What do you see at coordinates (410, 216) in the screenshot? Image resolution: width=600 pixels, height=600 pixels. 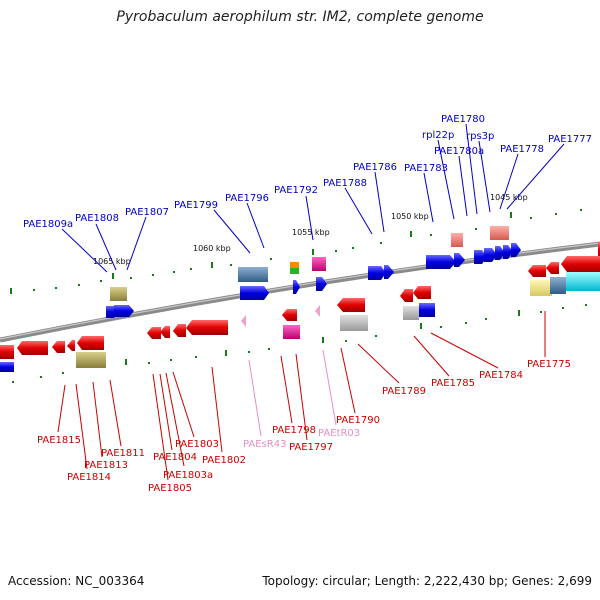 I see `scale-tick-1050: 1050 kbp` at bounding box center [410, 216].